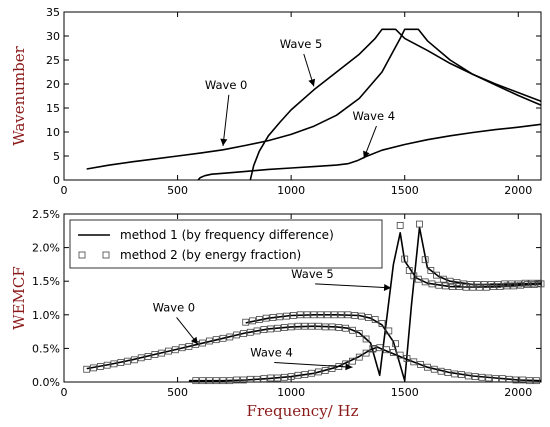 This screenshot has height=427, width=550. What do you see at coordinates (19, 95) in the screenshot?
I see `wavenumber-y-axis-label: Wavenumber` at bounding box center [19, 95].